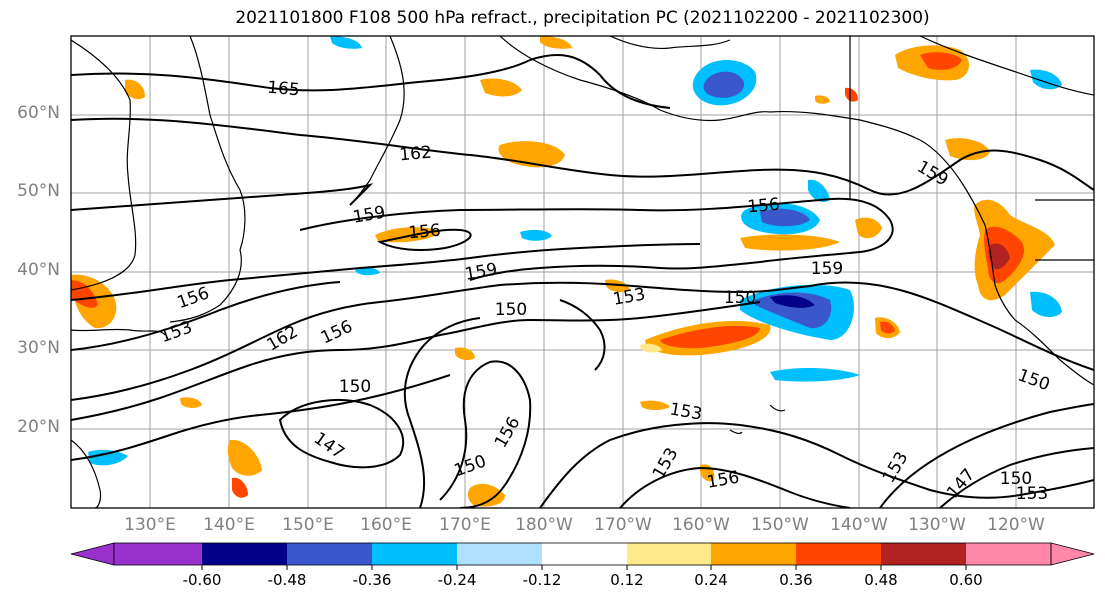 The image size is (1105, 601). I want to click on colorbar-tick-marks, so click(584, 567).